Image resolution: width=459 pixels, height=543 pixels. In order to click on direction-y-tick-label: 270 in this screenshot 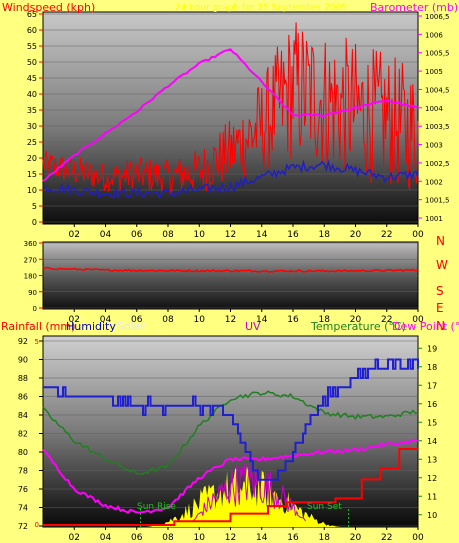, I will do `click(30, 260)`.